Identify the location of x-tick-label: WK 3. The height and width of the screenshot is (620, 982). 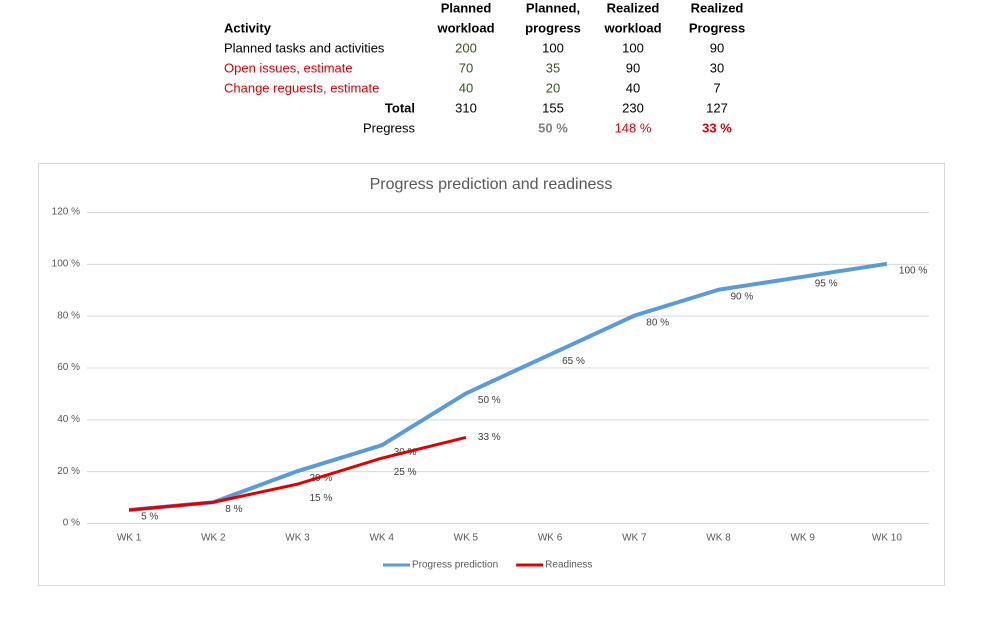
(297, 538).